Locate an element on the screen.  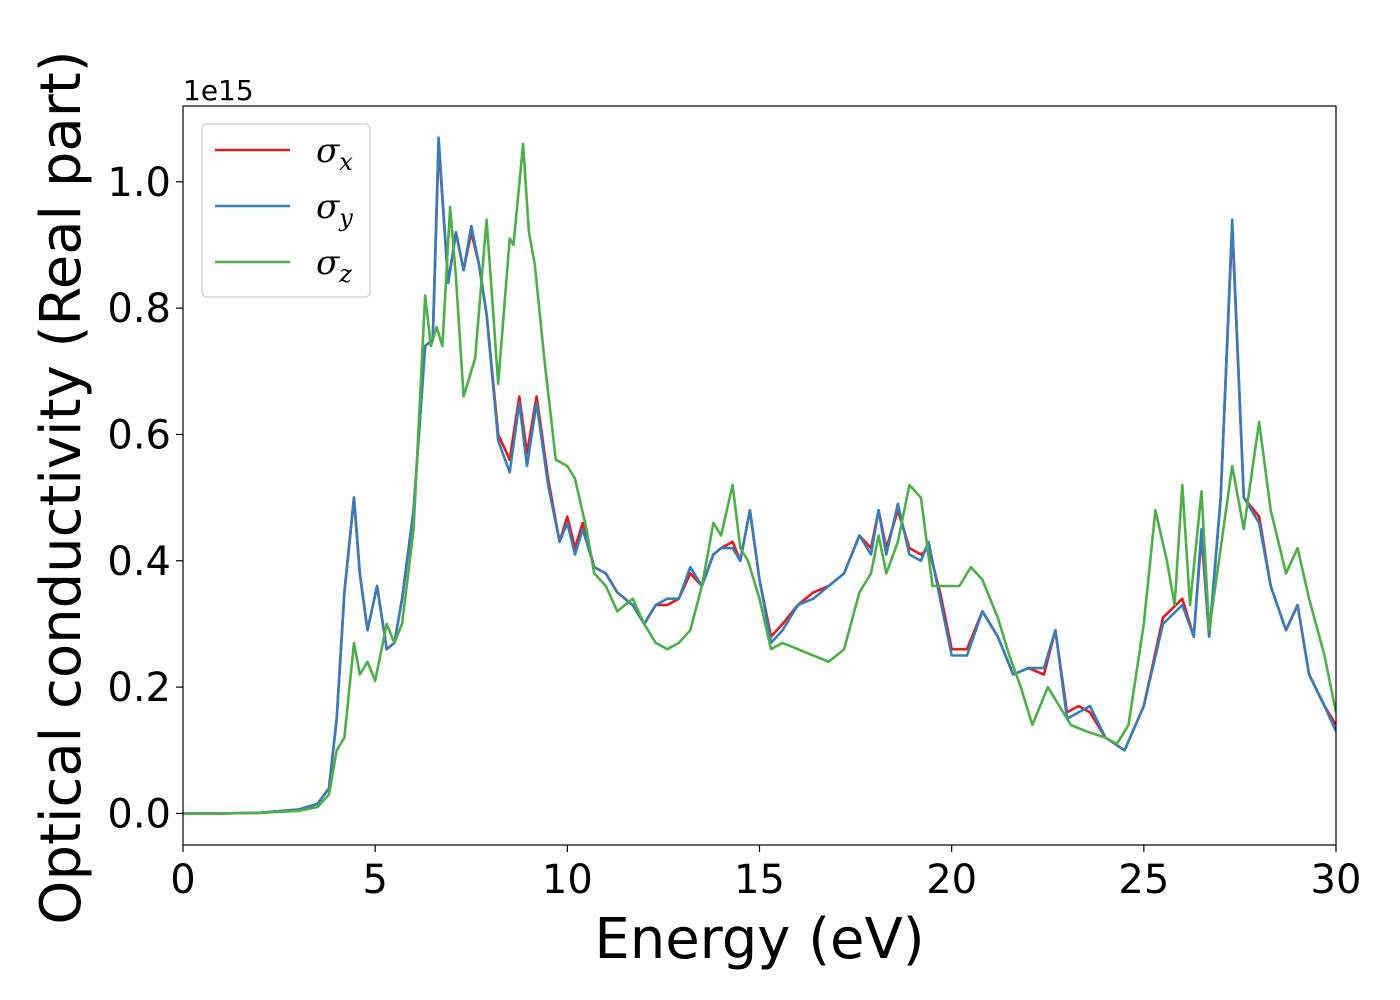
x-tick-label: 10 is located at coordinates (567, 880).